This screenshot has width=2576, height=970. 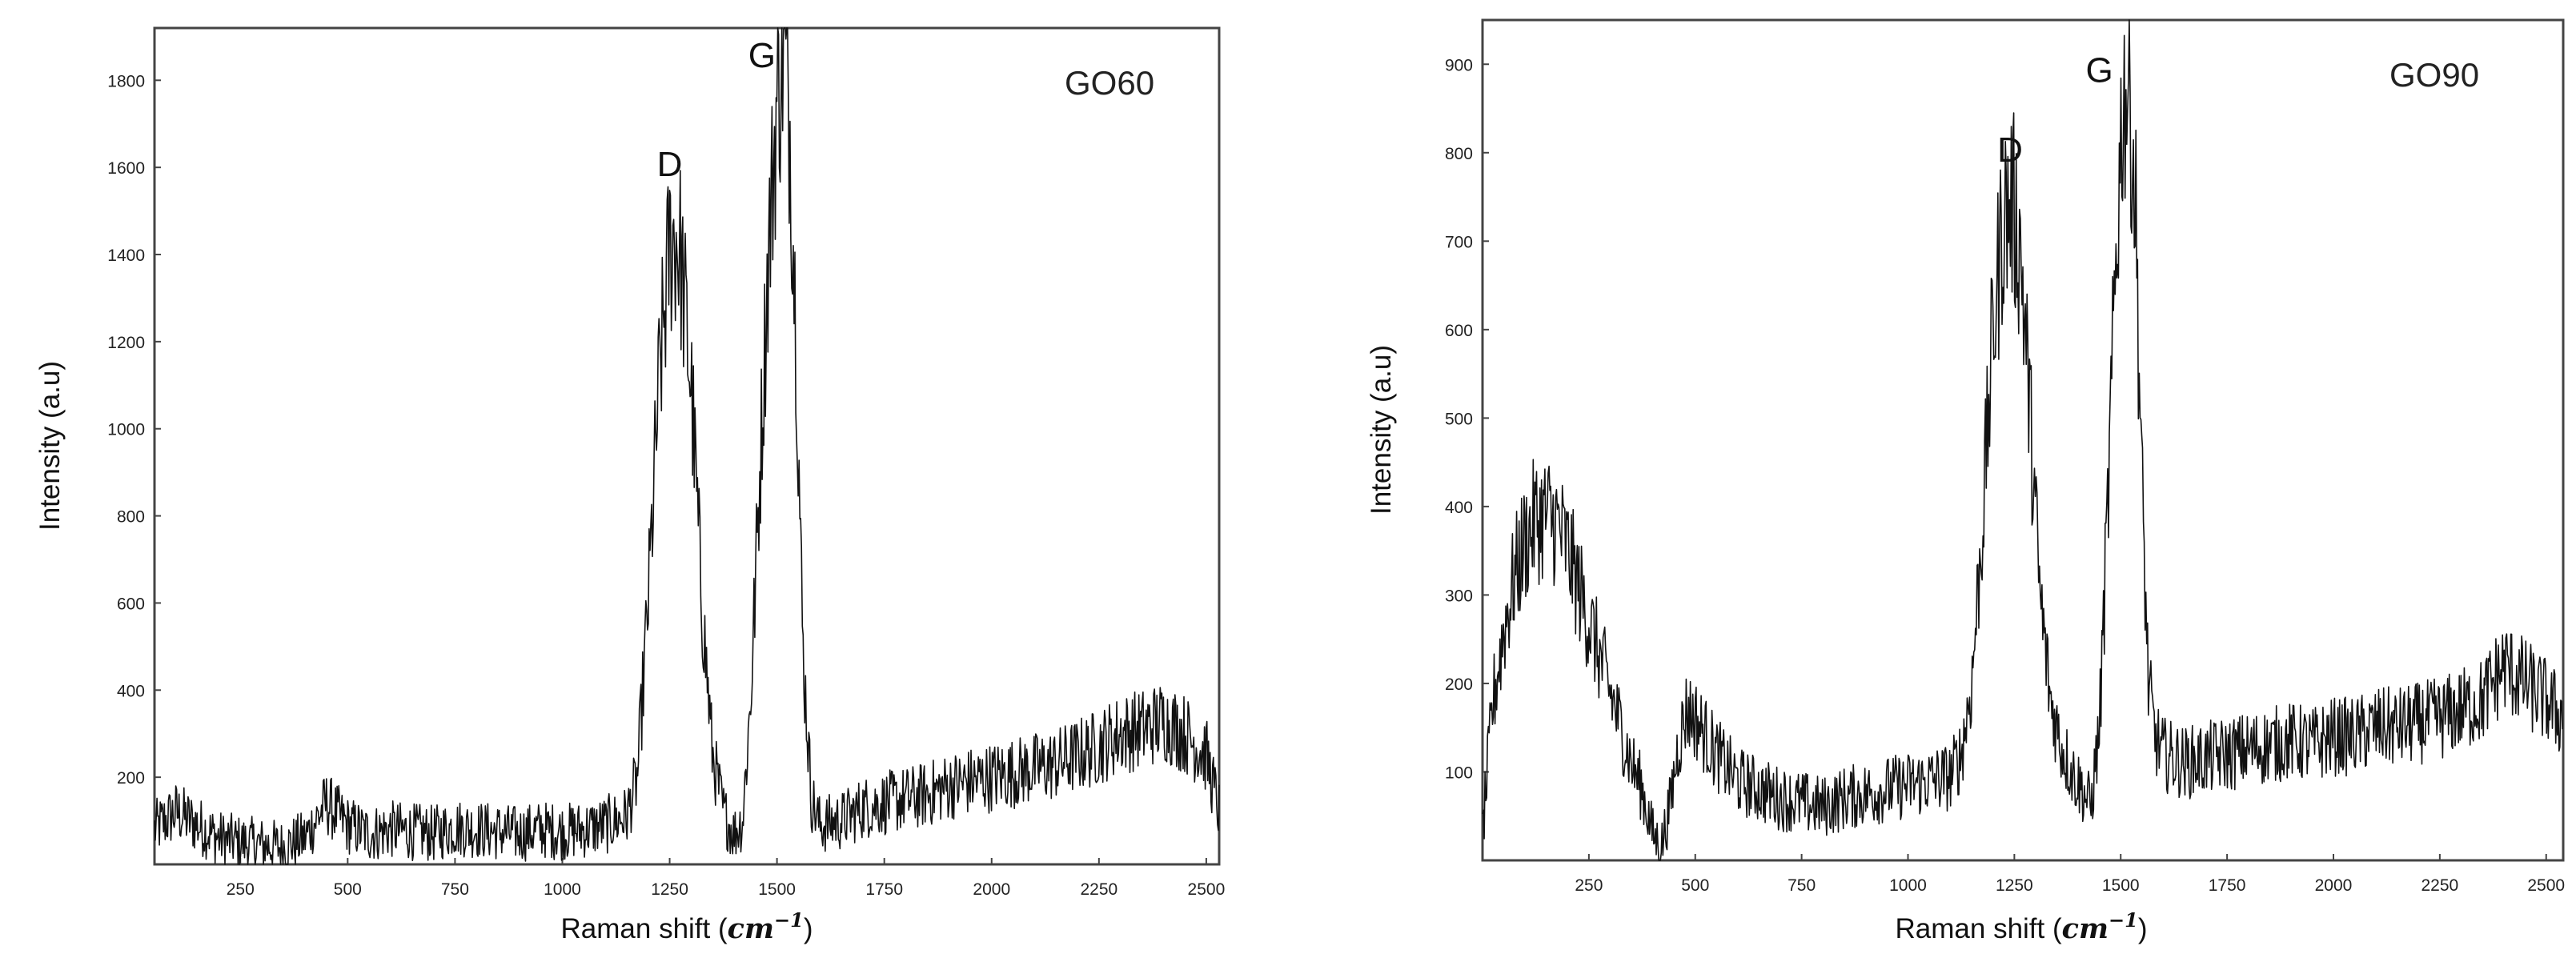 I want to click on y-tick-label: 1200, so click(x=126, y=343).